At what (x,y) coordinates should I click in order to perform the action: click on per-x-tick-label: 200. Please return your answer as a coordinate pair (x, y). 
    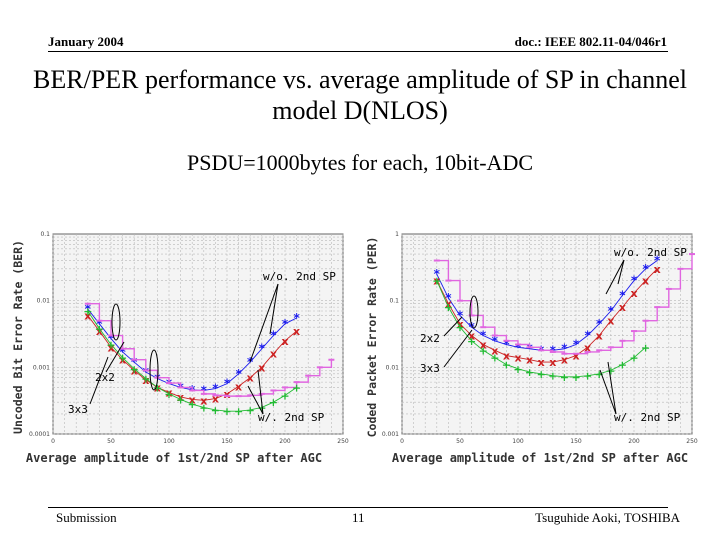
    Looking at the image, I should click on (634, 441).